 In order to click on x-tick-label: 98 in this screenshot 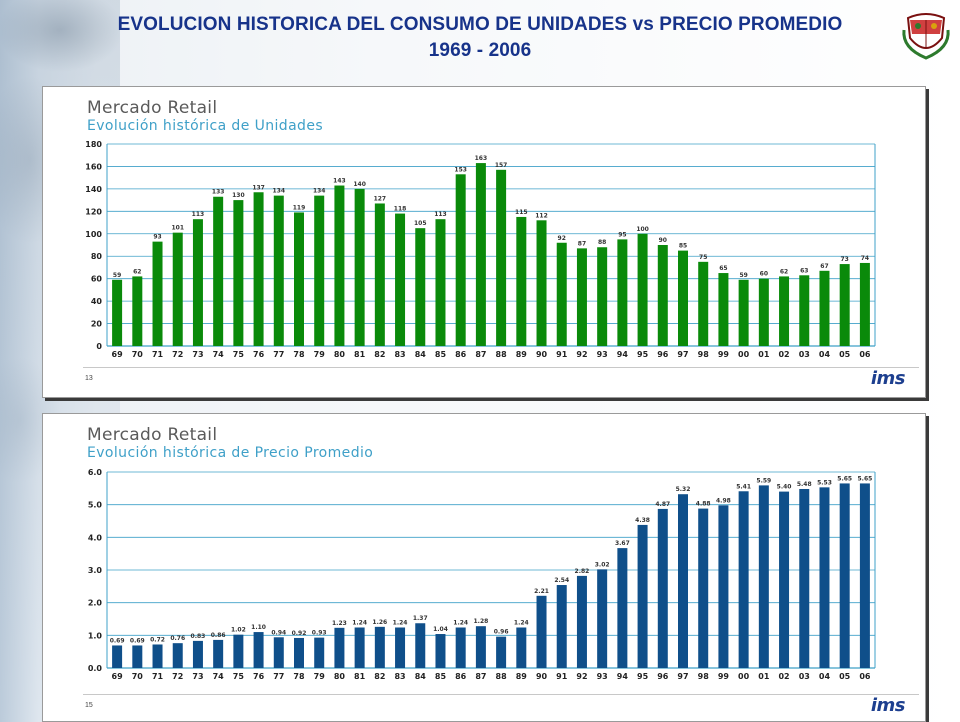, I will do `click(704, 354)`.